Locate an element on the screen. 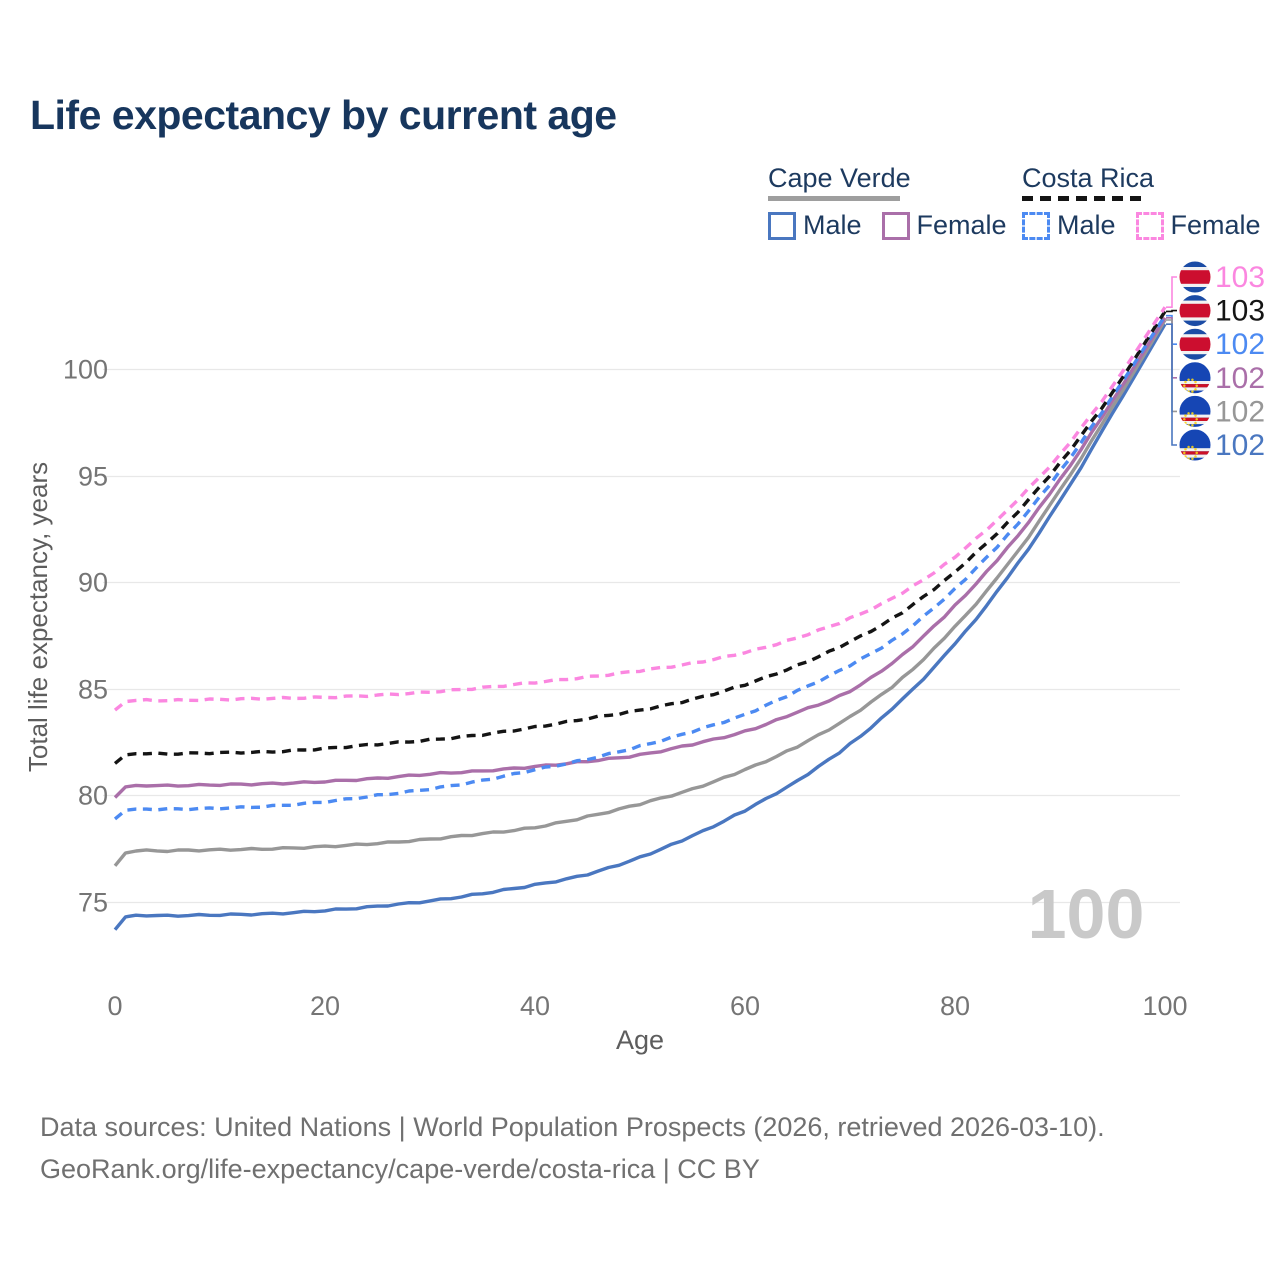 The image size is (1280, 1280). legend-item-cape-verde-male: Male is located at coordinates (815, 225).